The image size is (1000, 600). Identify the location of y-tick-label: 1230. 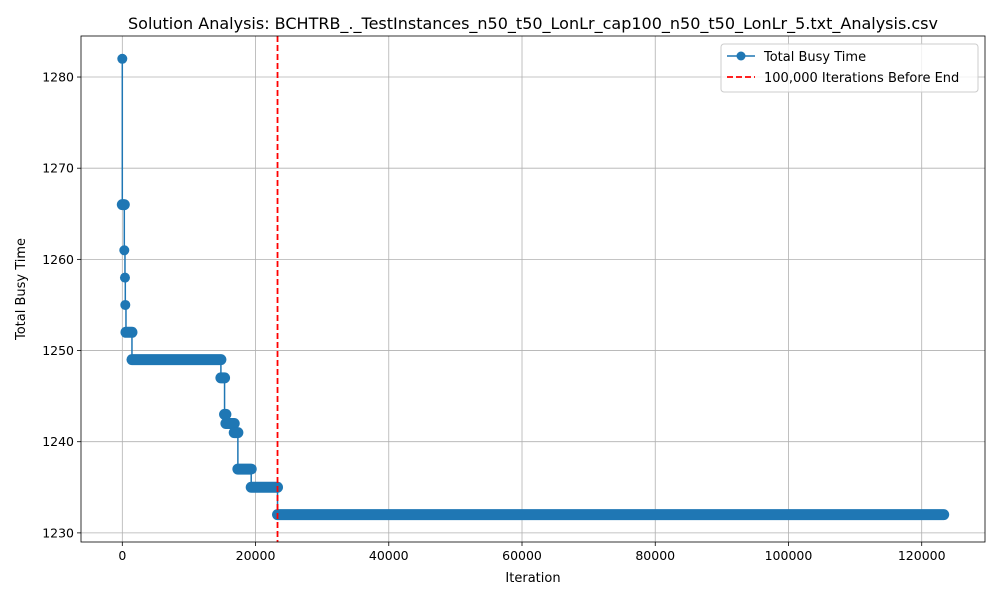
(58, 532).